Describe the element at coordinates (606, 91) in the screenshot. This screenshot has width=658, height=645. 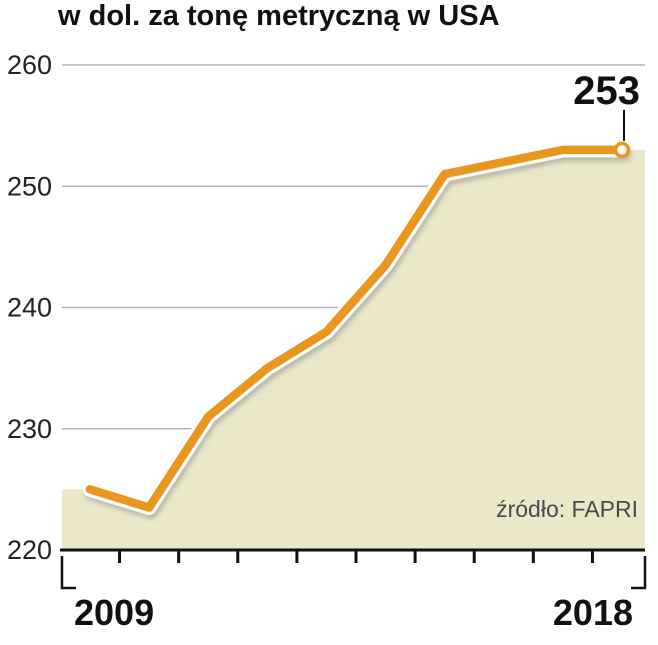
I see `end-value-label: 253` at that location.